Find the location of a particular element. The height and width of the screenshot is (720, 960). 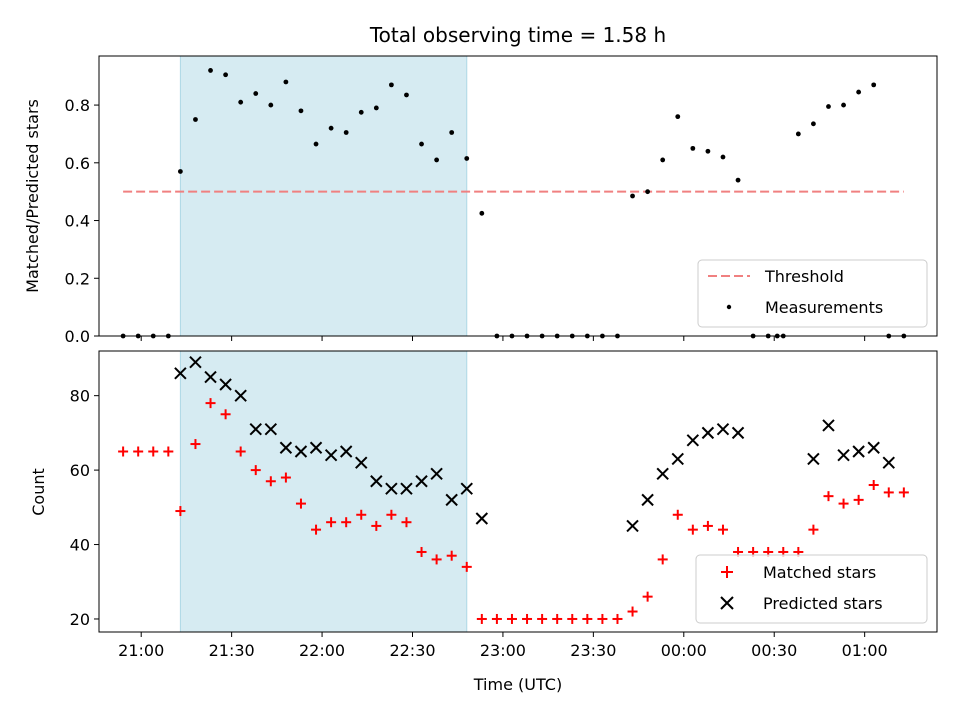

x-tick-label: 21:30 is located at coordinates (232, 650).